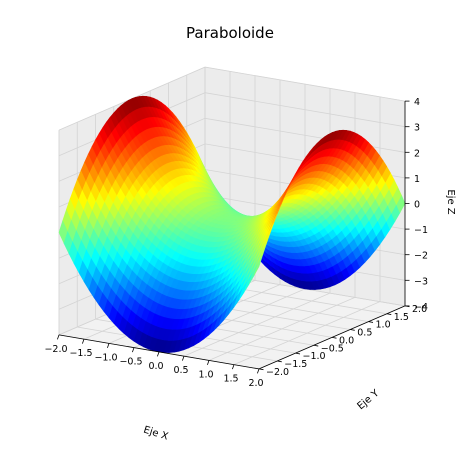 This screenshot has width=460, height=460. I want to click on x-tick-label: 2.0, so click(255, 383).